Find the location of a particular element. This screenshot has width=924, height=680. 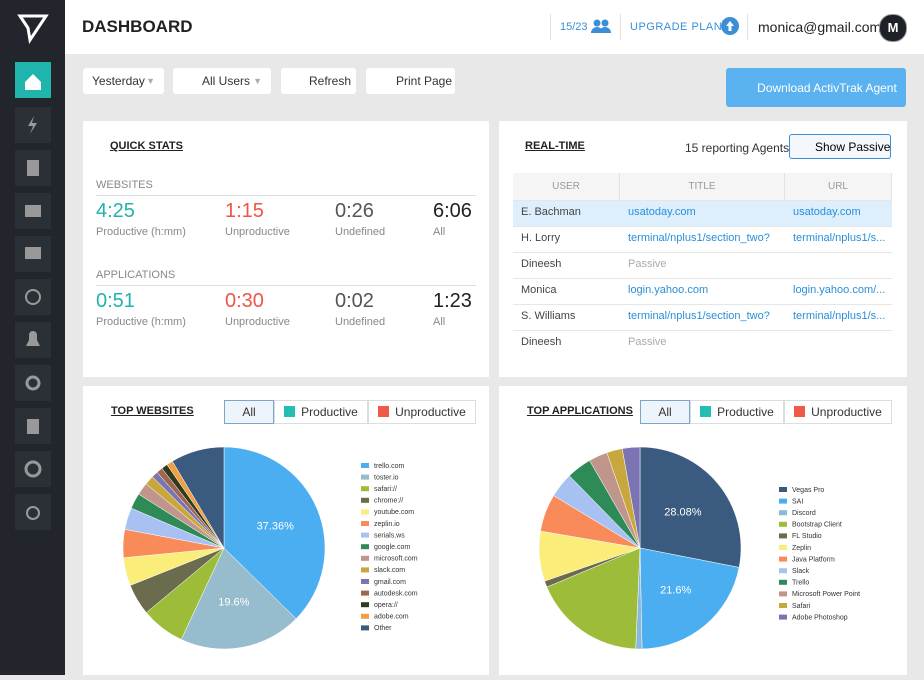

section-rule is located at coordinates (286, 195).